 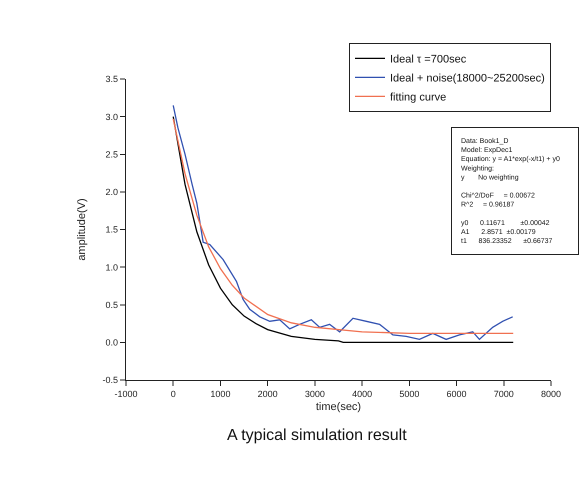 What do you see at coordinates (339, 407) in the screenshot?
I see `x-axis-title: time(sec)` at bounding box center [339, 407].